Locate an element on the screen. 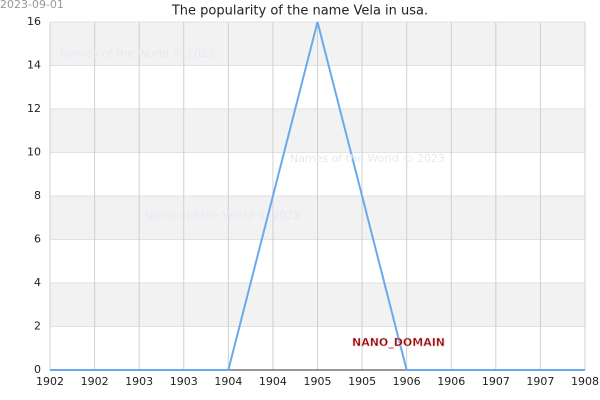 This screenshot has height=400, width=600. y-tick-label: 16 is located at coordinates (34, 21).